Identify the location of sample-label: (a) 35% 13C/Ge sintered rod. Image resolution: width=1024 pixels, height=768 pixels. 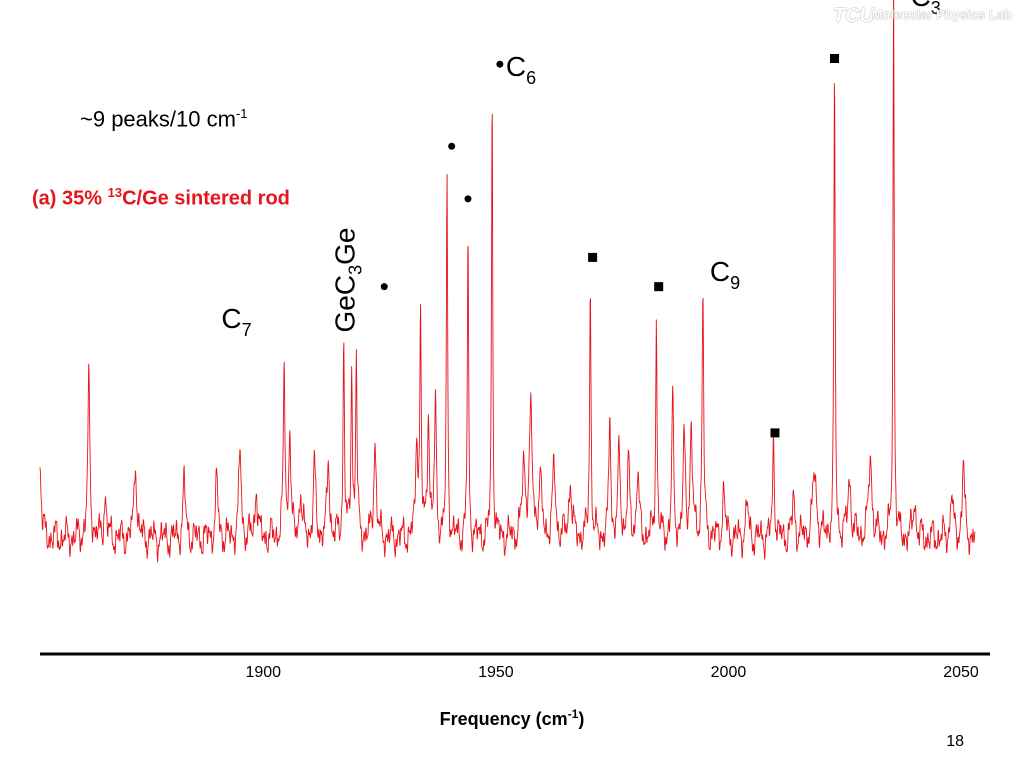
(161, 198).